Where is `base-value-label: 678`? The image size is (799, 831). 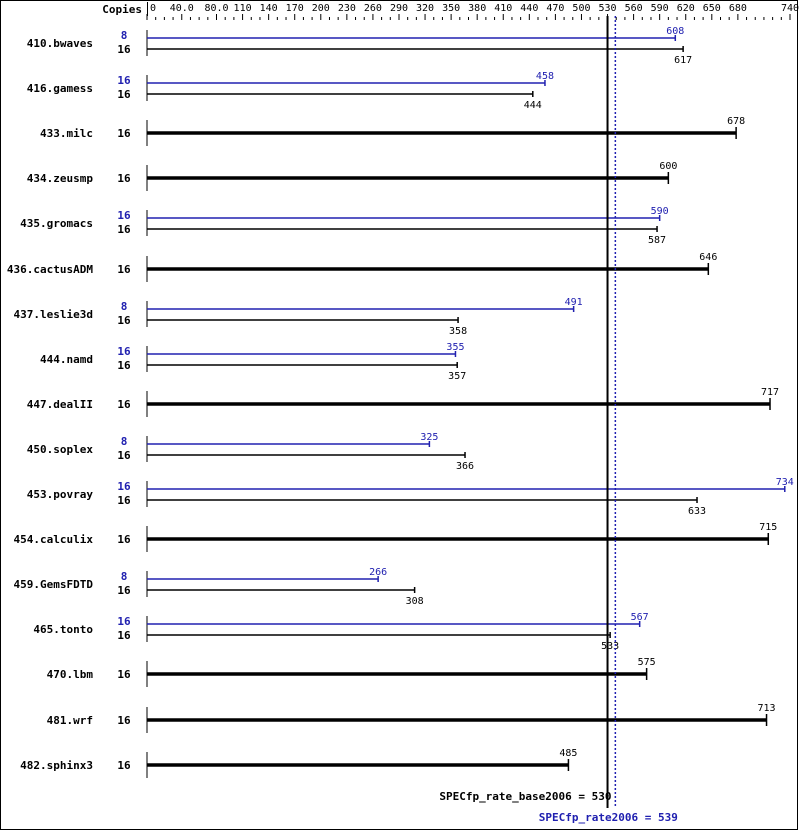 base-value-label: 678 is located at coordinates (736, 121).